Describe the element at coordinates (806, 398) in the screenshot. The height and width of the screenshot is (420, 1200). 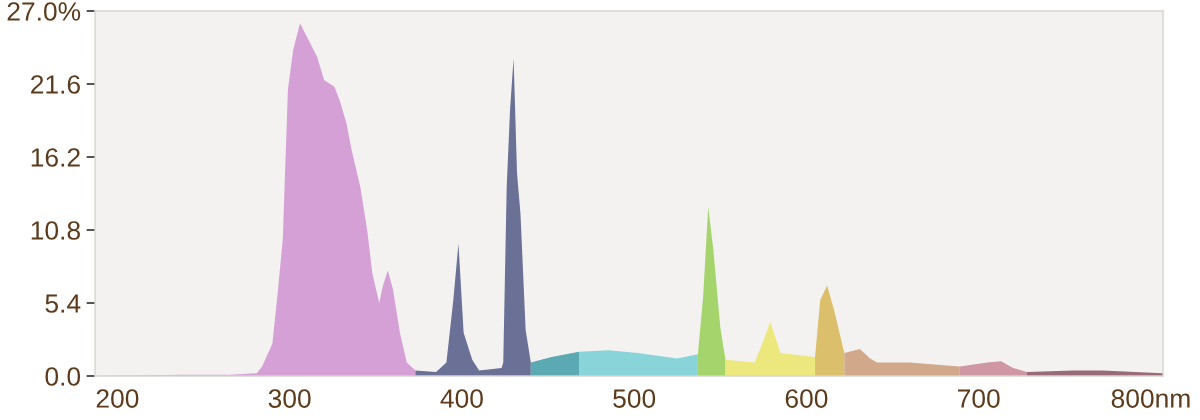
I see `x-tick-label: 600` at that location.